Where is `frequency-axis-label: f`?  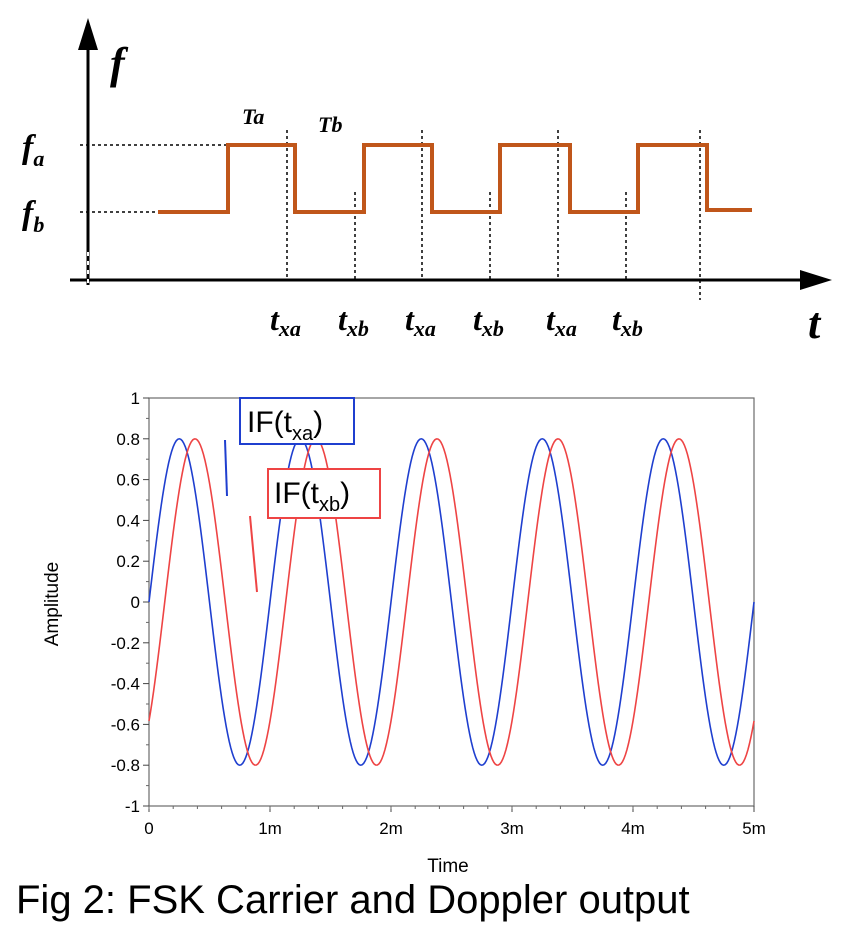 frequency-axis-label: f is located at coordinates (119, 63).